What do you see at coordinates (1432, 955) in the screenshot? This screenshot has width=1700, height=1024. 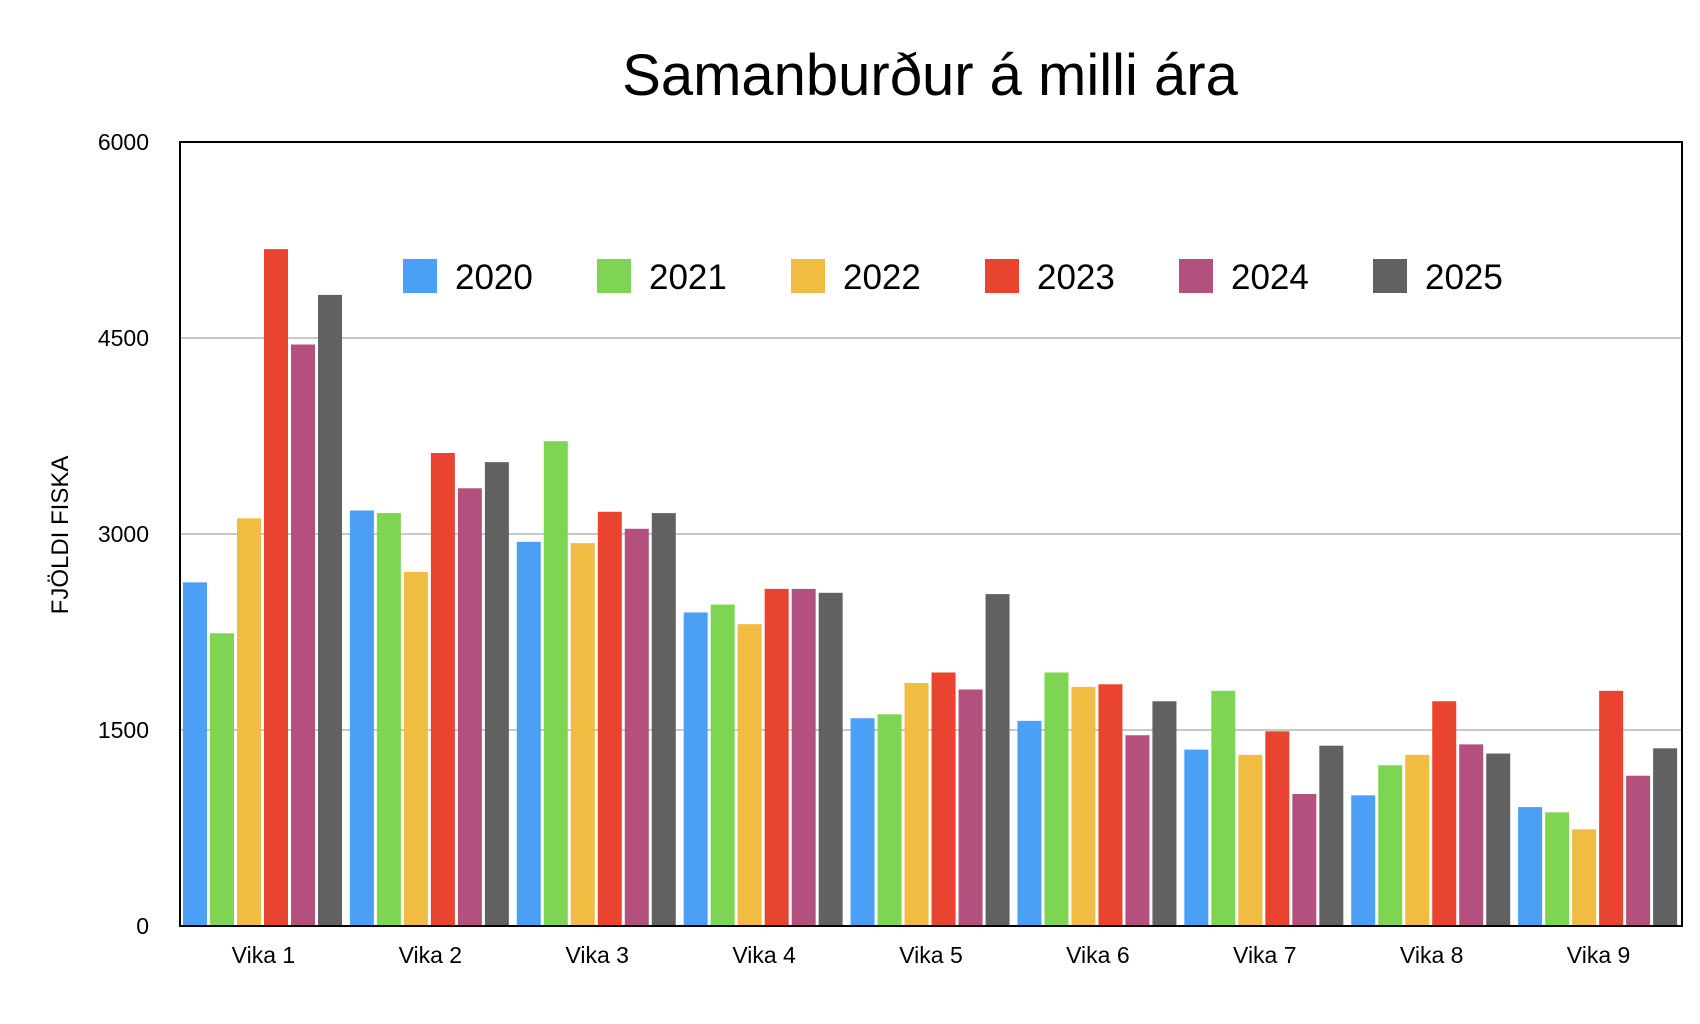 I see `x-tick-label: Vika 8` at bounding box center [1432, 955].